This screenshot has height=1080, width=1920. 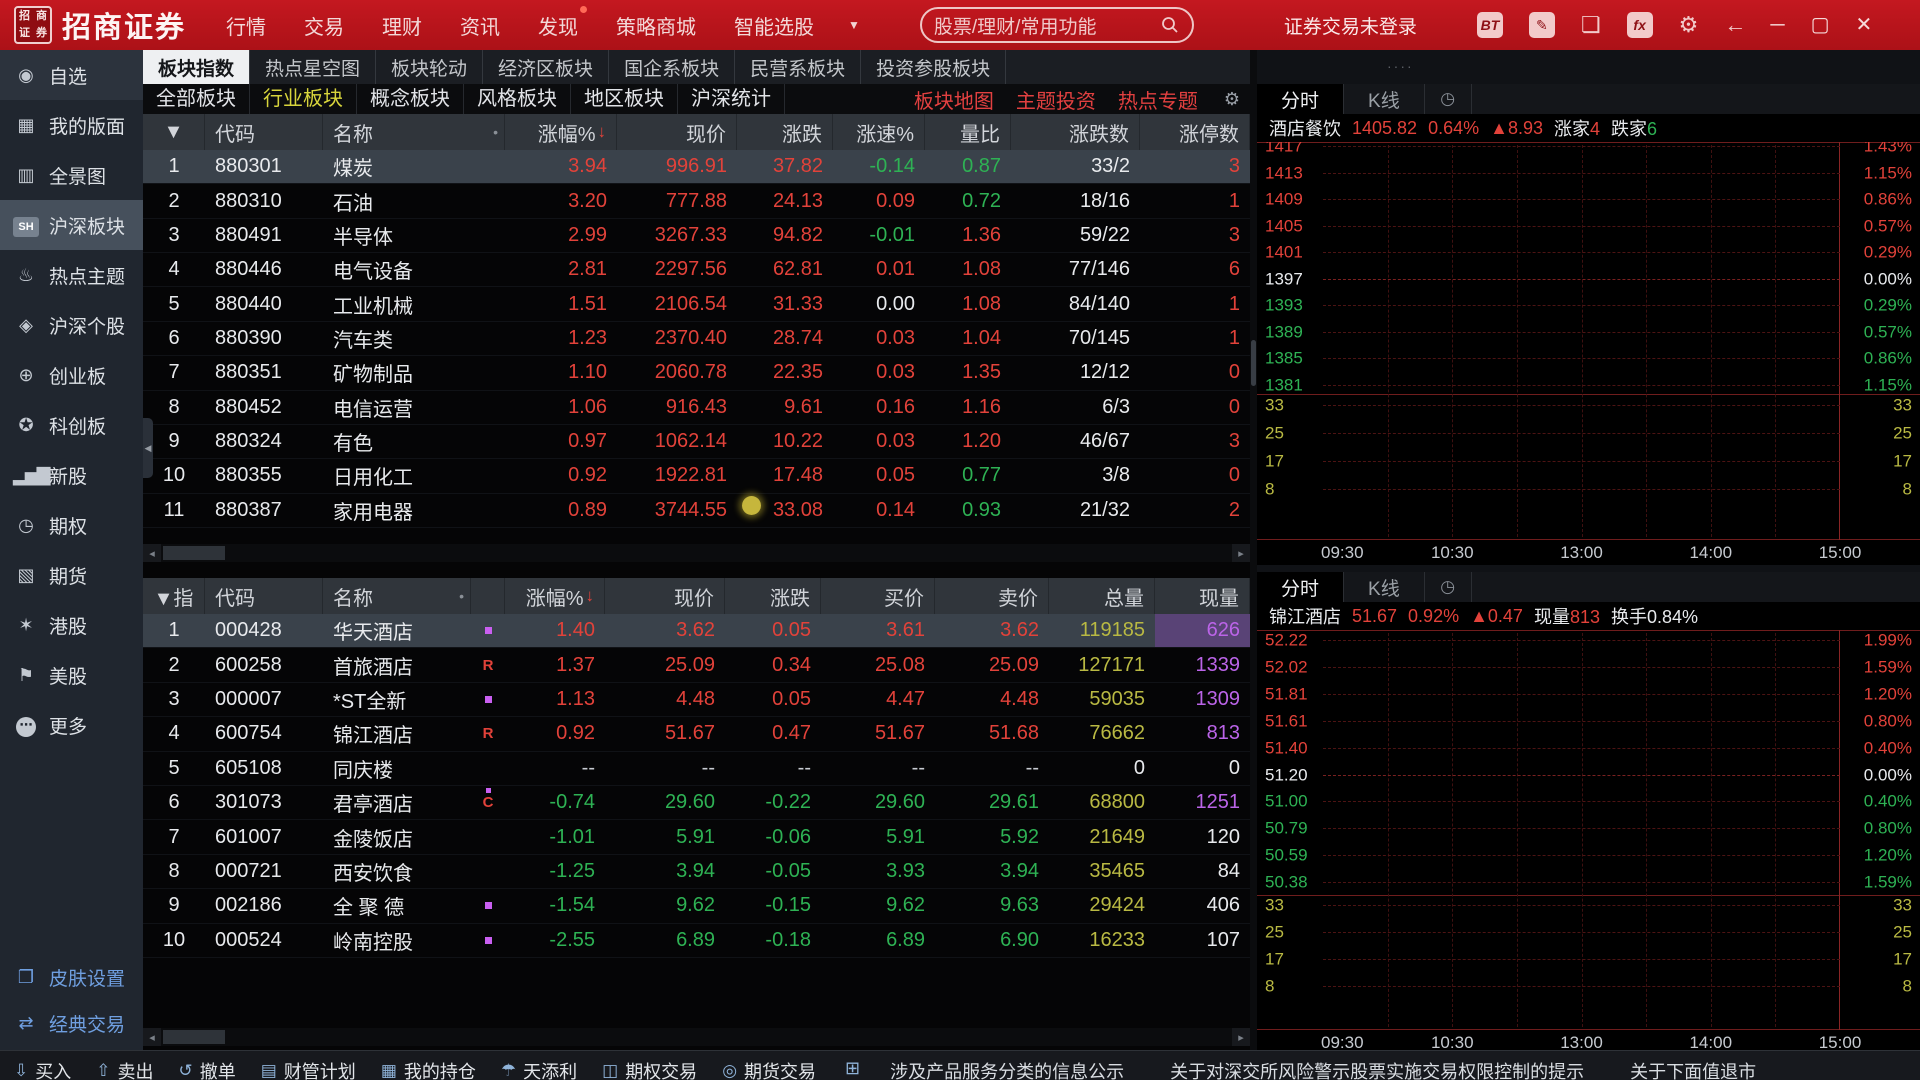 I want to click on toolbar-我的持仓: ▦ 我的持仓, so click(x=428, y=1070).